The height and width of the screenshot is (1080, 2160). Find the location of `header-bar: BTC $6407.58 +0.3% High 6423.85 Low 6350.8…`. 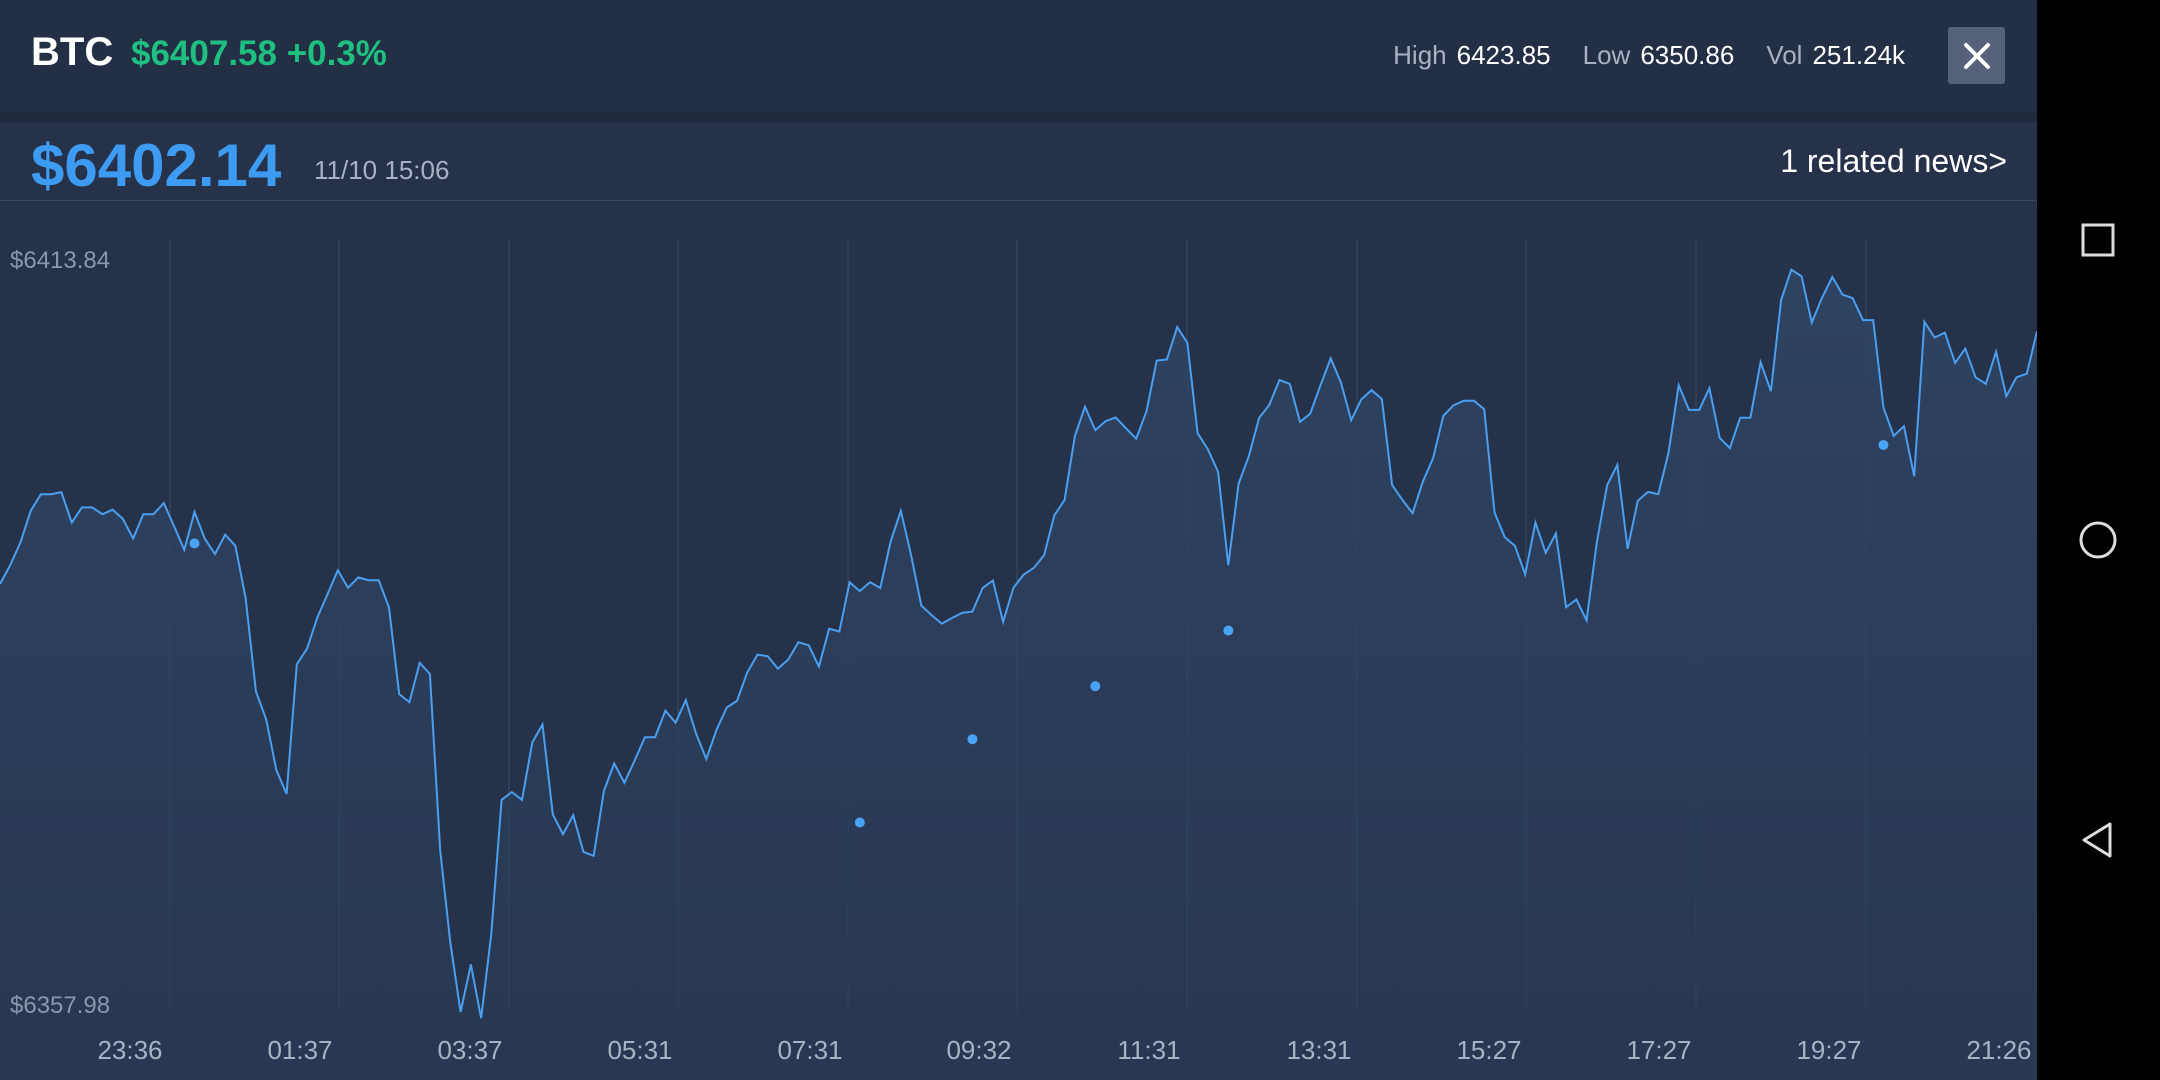

header-bar: BTC $6407.58 +0.3% High 6423.85 Low 6350.8… is located at coordinates (1018, 56).